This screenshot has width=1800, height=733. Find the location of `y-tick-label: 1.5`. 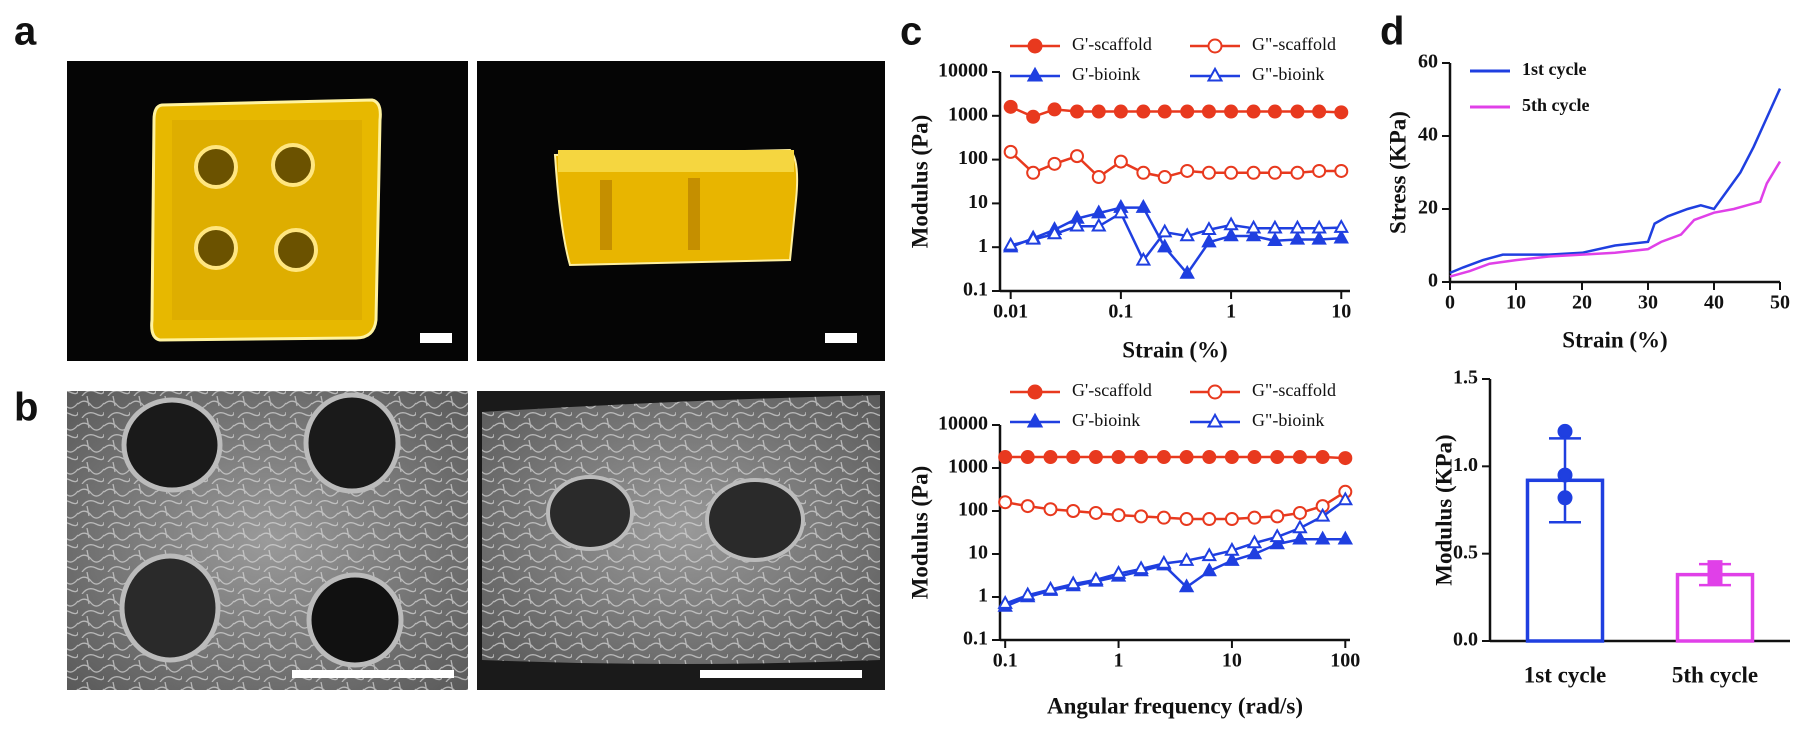

y-tick-label: 1.5 is located at coordinates (1465, 378).